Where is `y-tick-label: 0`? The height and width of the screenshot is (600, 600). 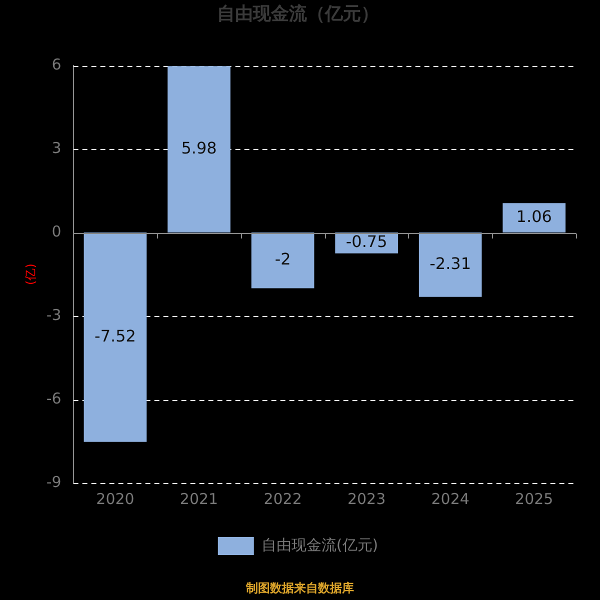
y-tick-label: 0 is located at coordinates (57, 231).